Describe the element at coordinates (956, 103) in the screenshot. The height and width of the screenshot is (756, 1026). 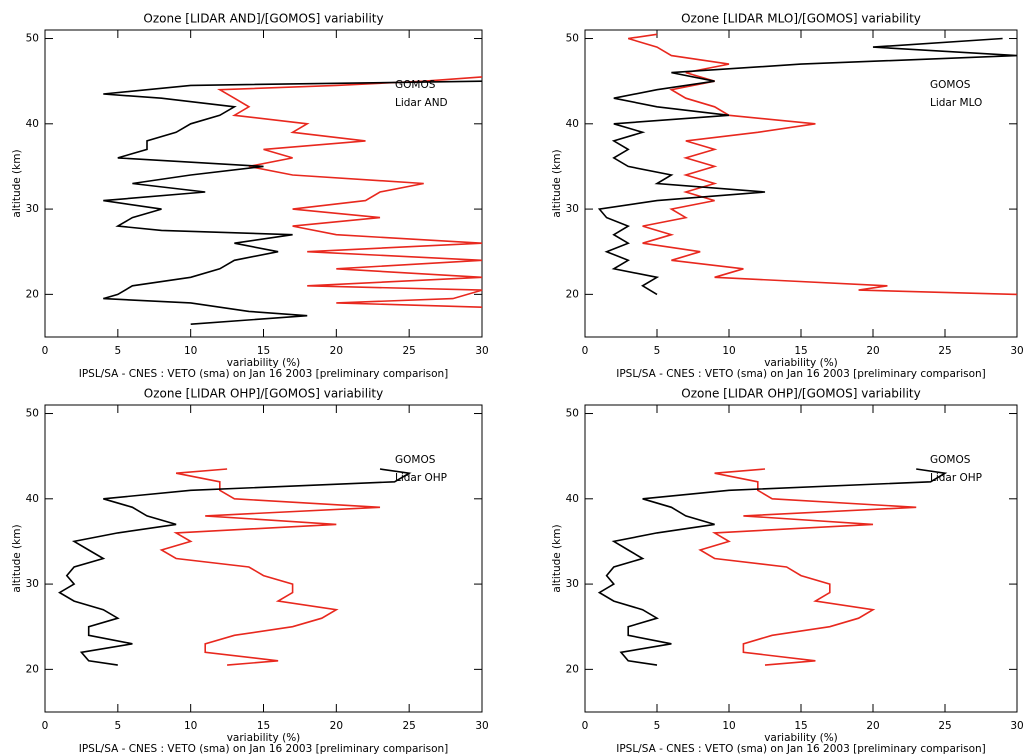
I see `legend-label: Lidar MLO` at that location.